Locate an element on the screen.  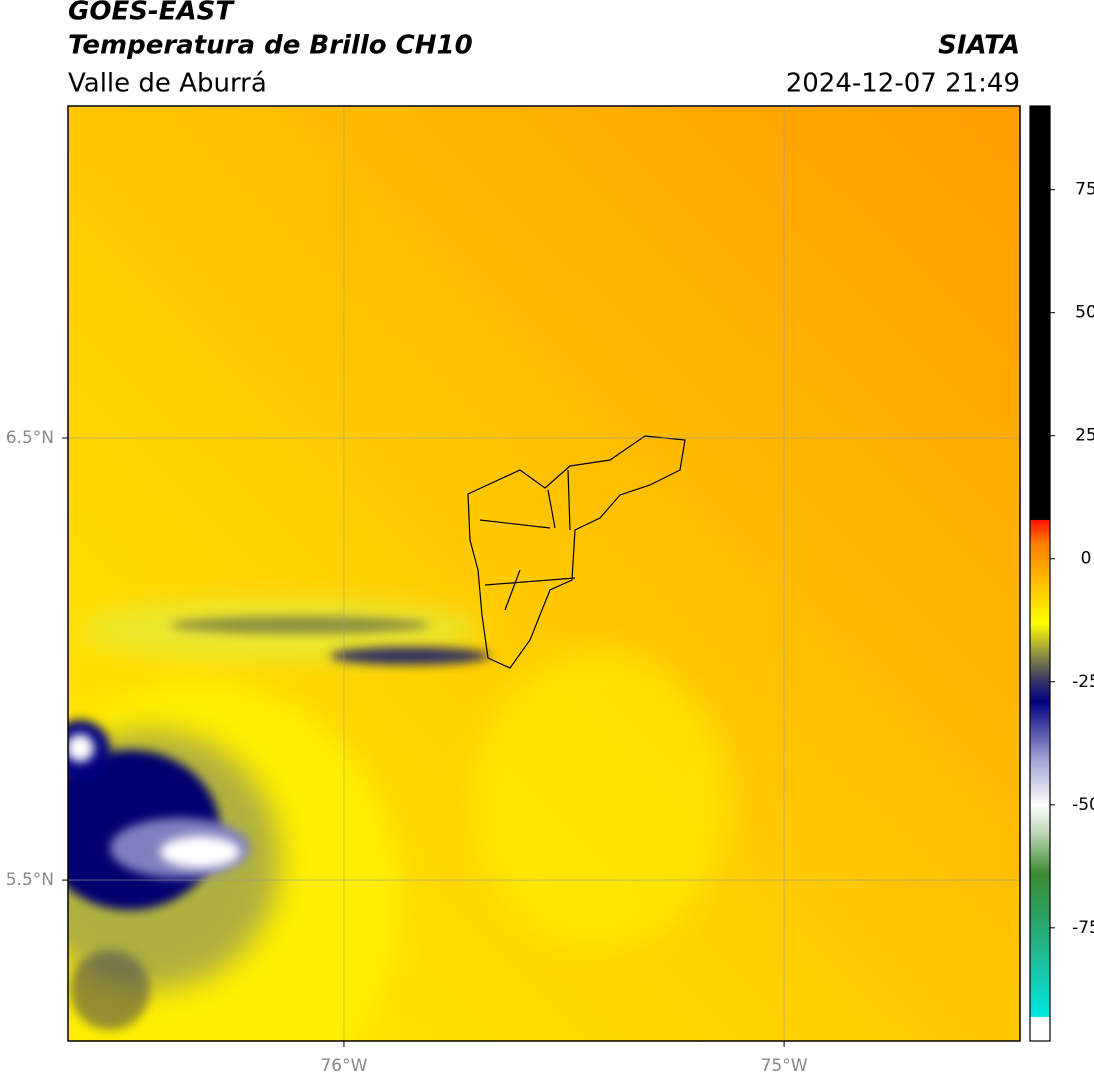
subtitle: Temperatura de Brillo CH10 is located at coordinates (270, 46).